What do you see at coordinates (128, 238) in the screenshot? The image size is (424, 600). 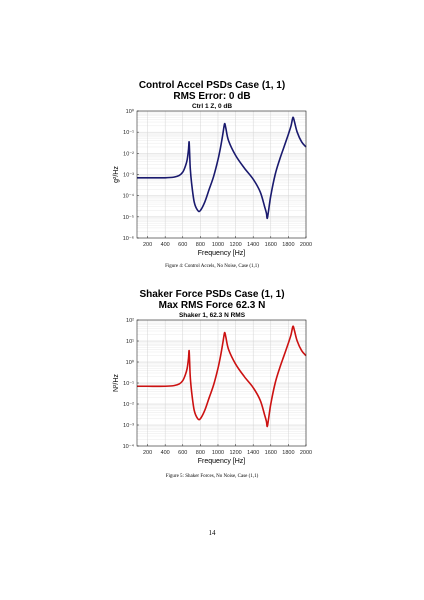 I see `y-tick-label: 10⁻⁶` at bounding box center [128, 238].